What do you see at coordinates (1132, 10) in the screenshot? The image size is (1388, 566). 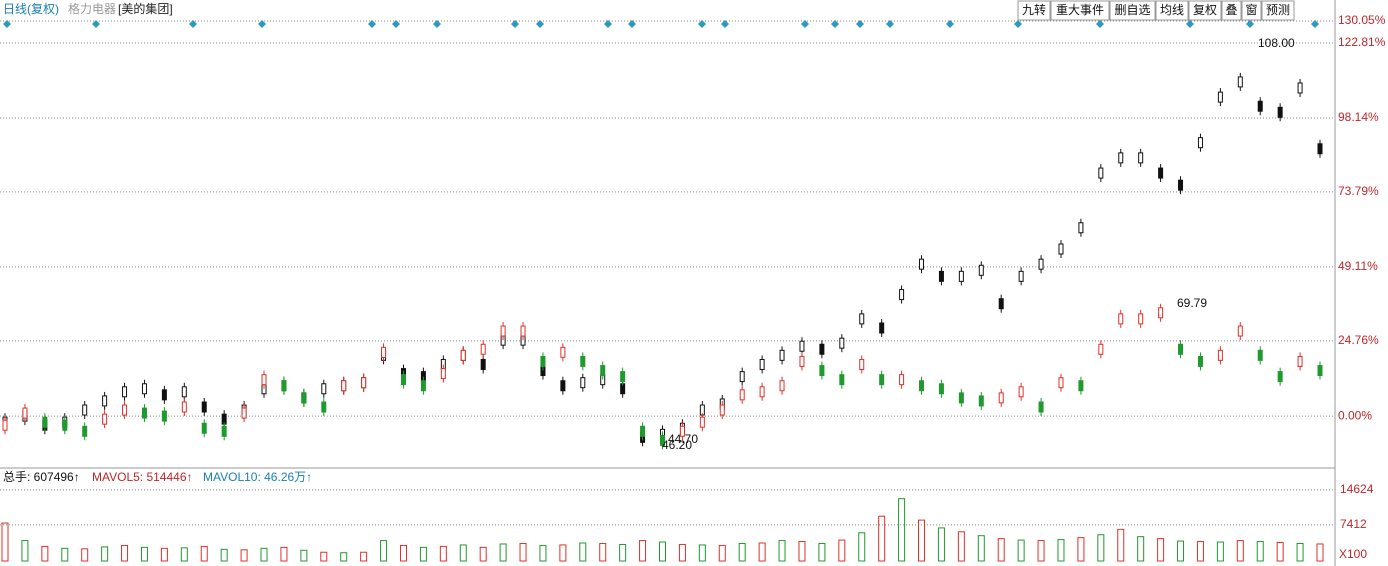 I see `toolbar-button: 删自选` at bounding box center [1132, 10].